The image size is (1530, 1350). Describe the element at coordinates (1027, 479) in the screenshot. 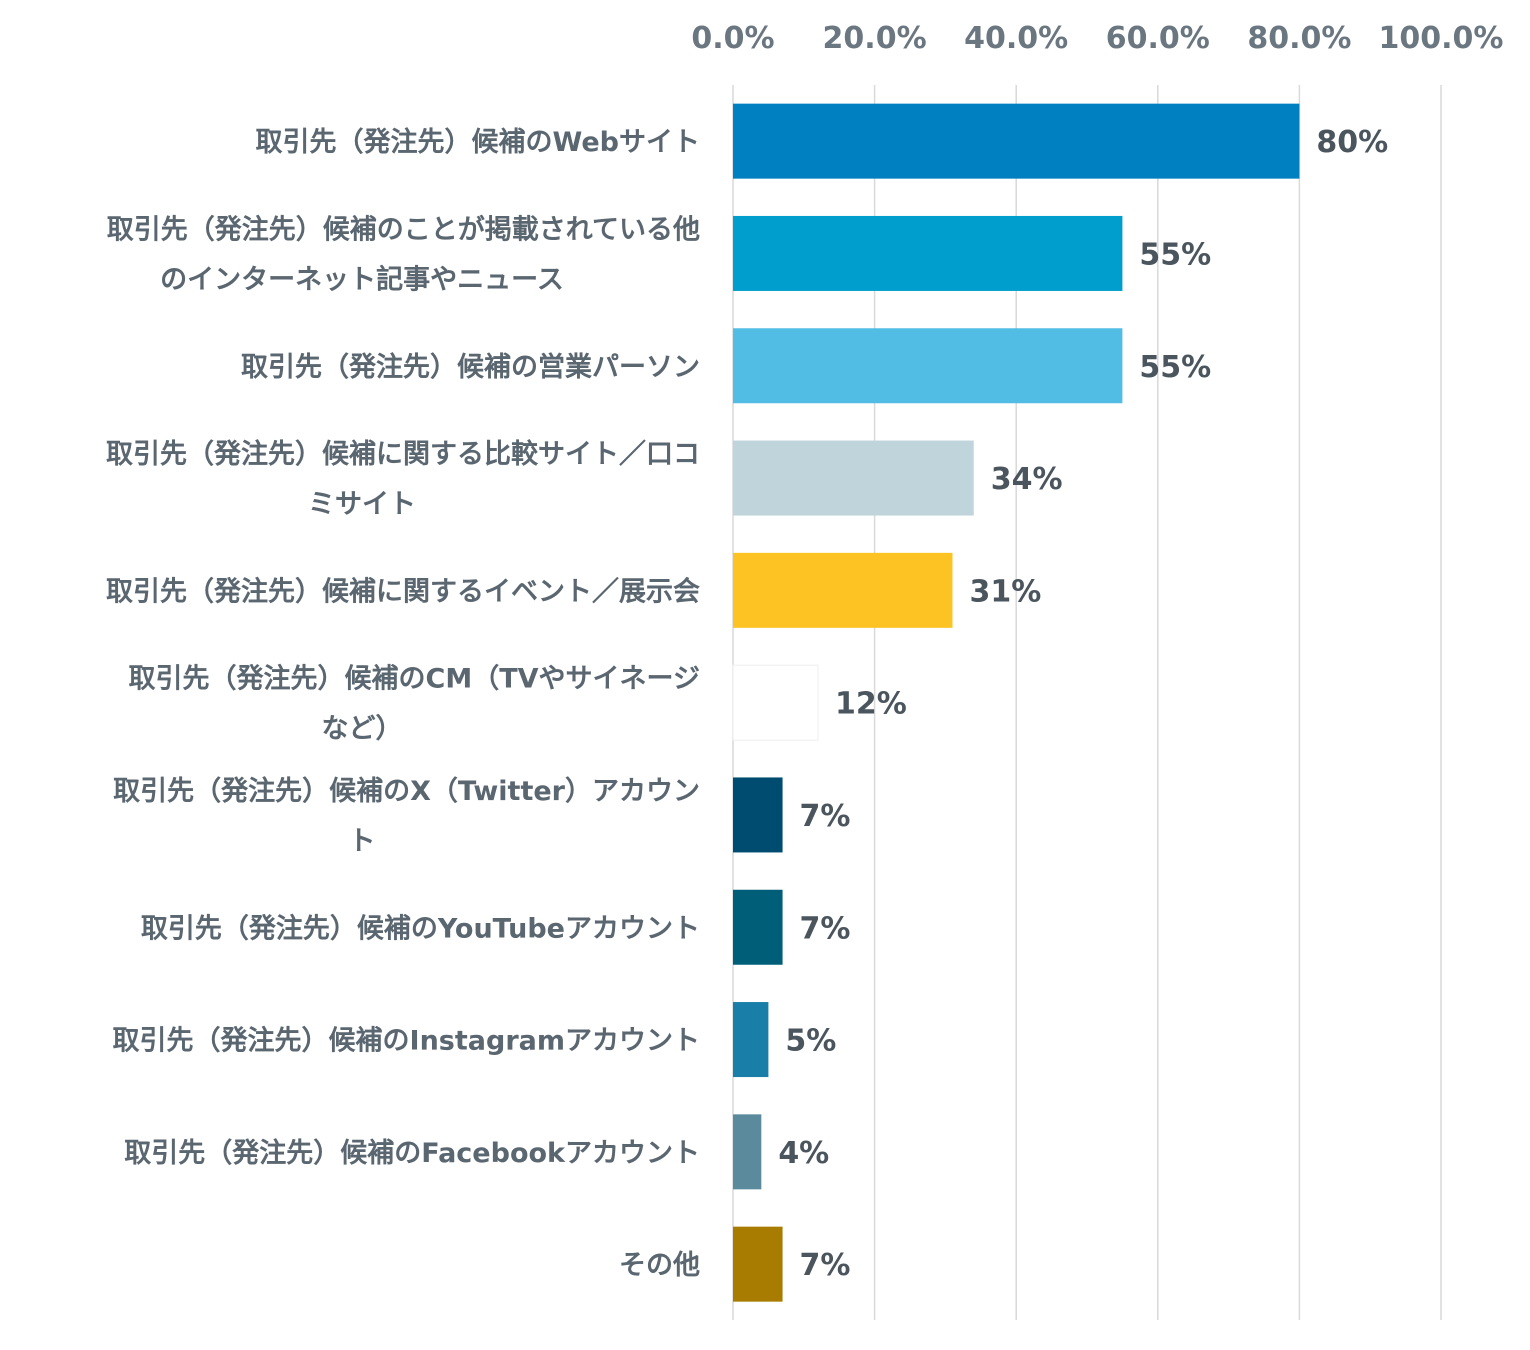

I see `value-label: 34%` at that location.